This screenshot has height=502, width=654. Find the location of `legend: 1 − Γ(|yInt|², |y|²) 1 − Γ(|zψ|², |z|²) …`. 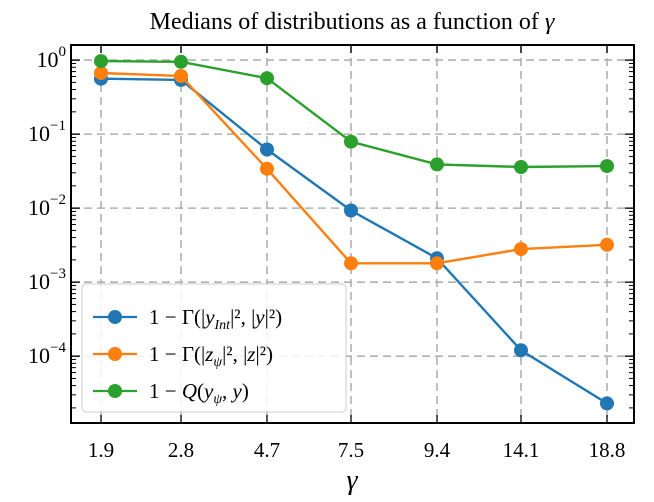

legend: 1 − Γ(|yInt|², |y|²) 1 − Γ(|zψ|², |z|²) … is located at coordinates (214, 348).